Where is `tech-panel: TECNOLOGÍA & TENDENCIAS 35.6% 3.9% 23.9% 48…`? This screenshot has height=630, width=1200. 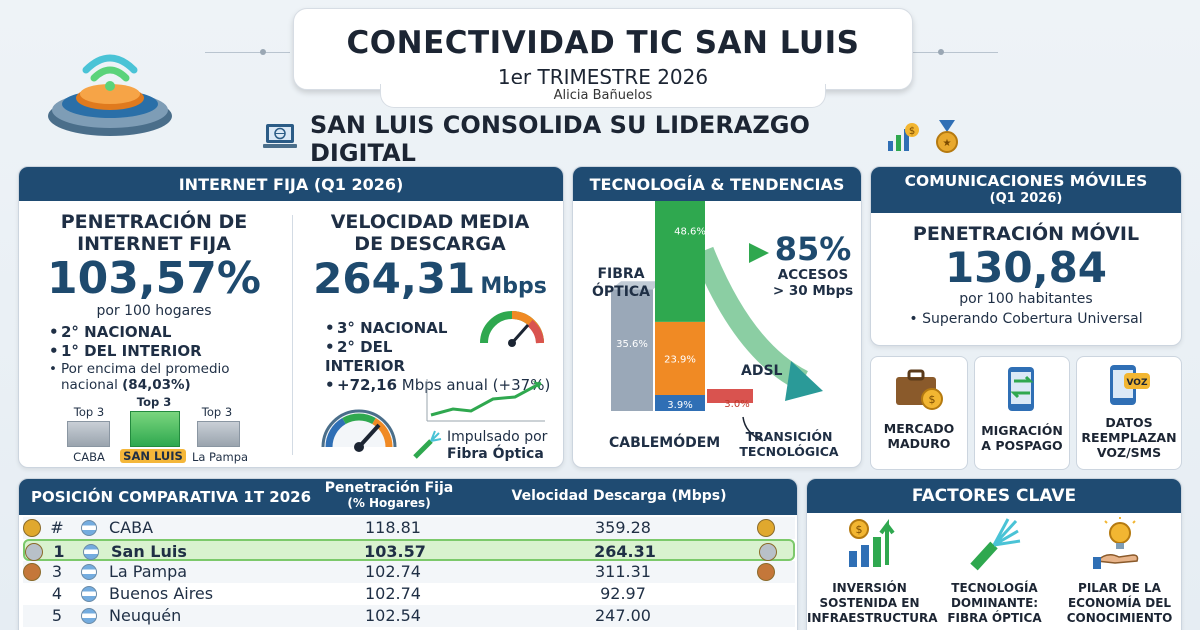 tech-panel: TECNOLOGÍA & TENDENCIAS 35.6% 3.9% 23.9% 48… is located at coordinates (717, 317).